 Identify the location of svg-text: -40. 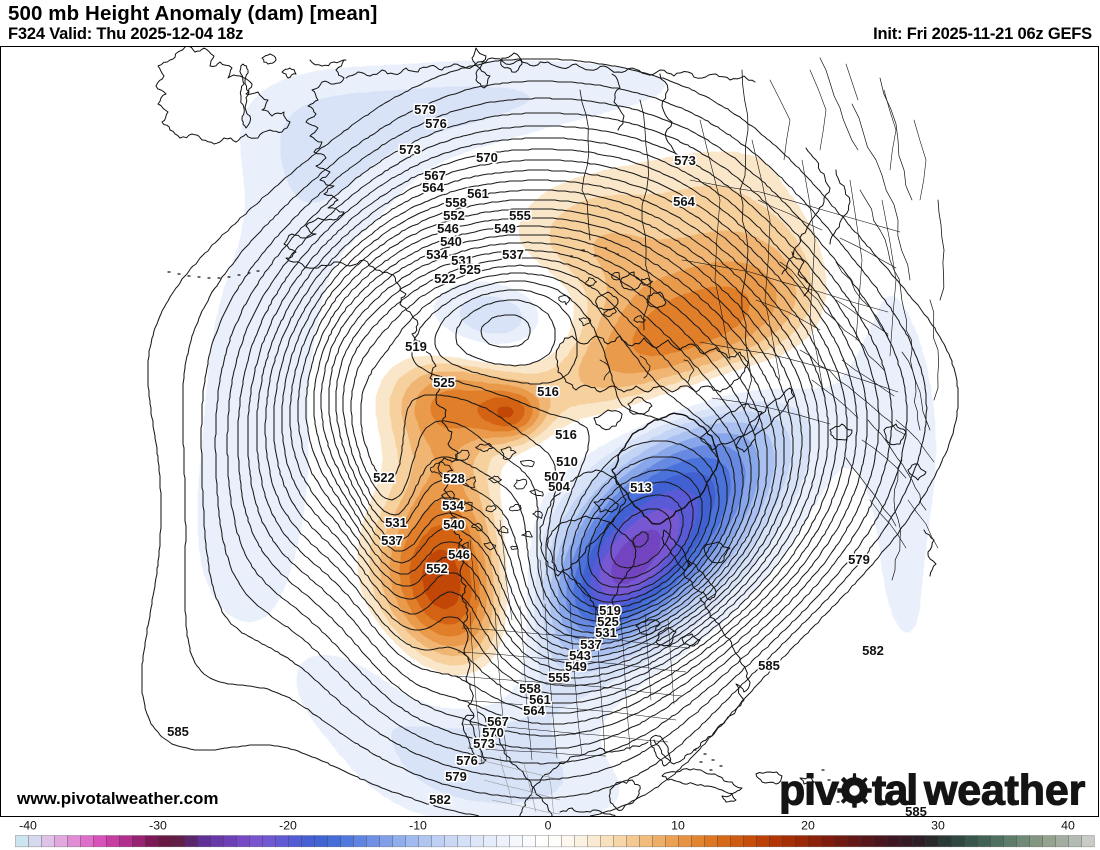
(28, 826).